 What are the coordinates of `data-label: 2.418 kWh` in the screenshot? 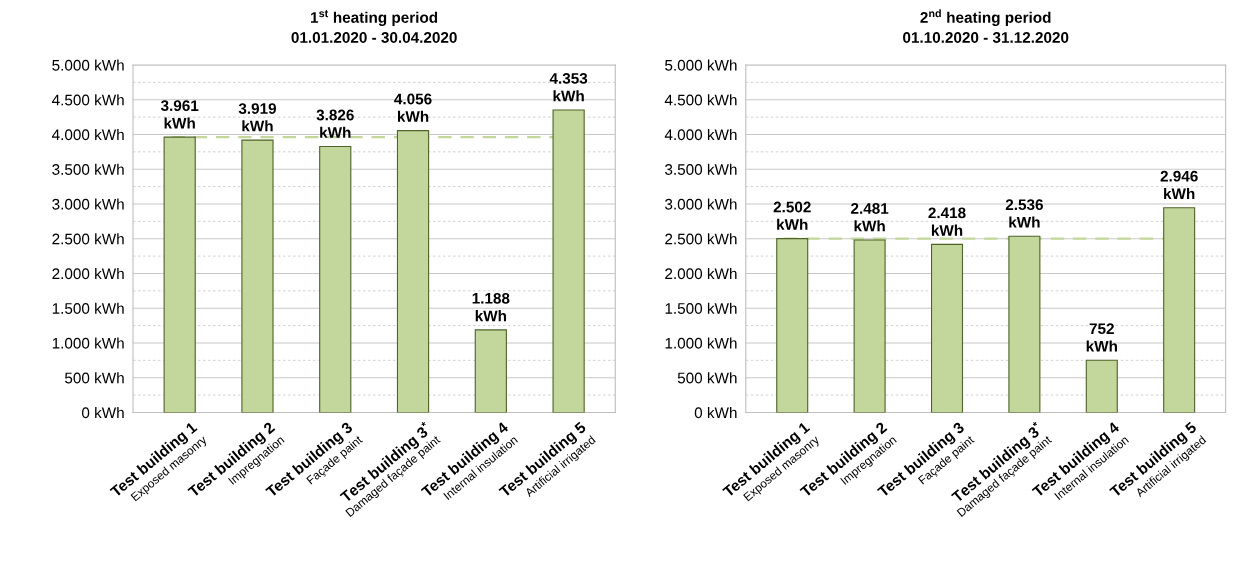 It's located at (947, 221).